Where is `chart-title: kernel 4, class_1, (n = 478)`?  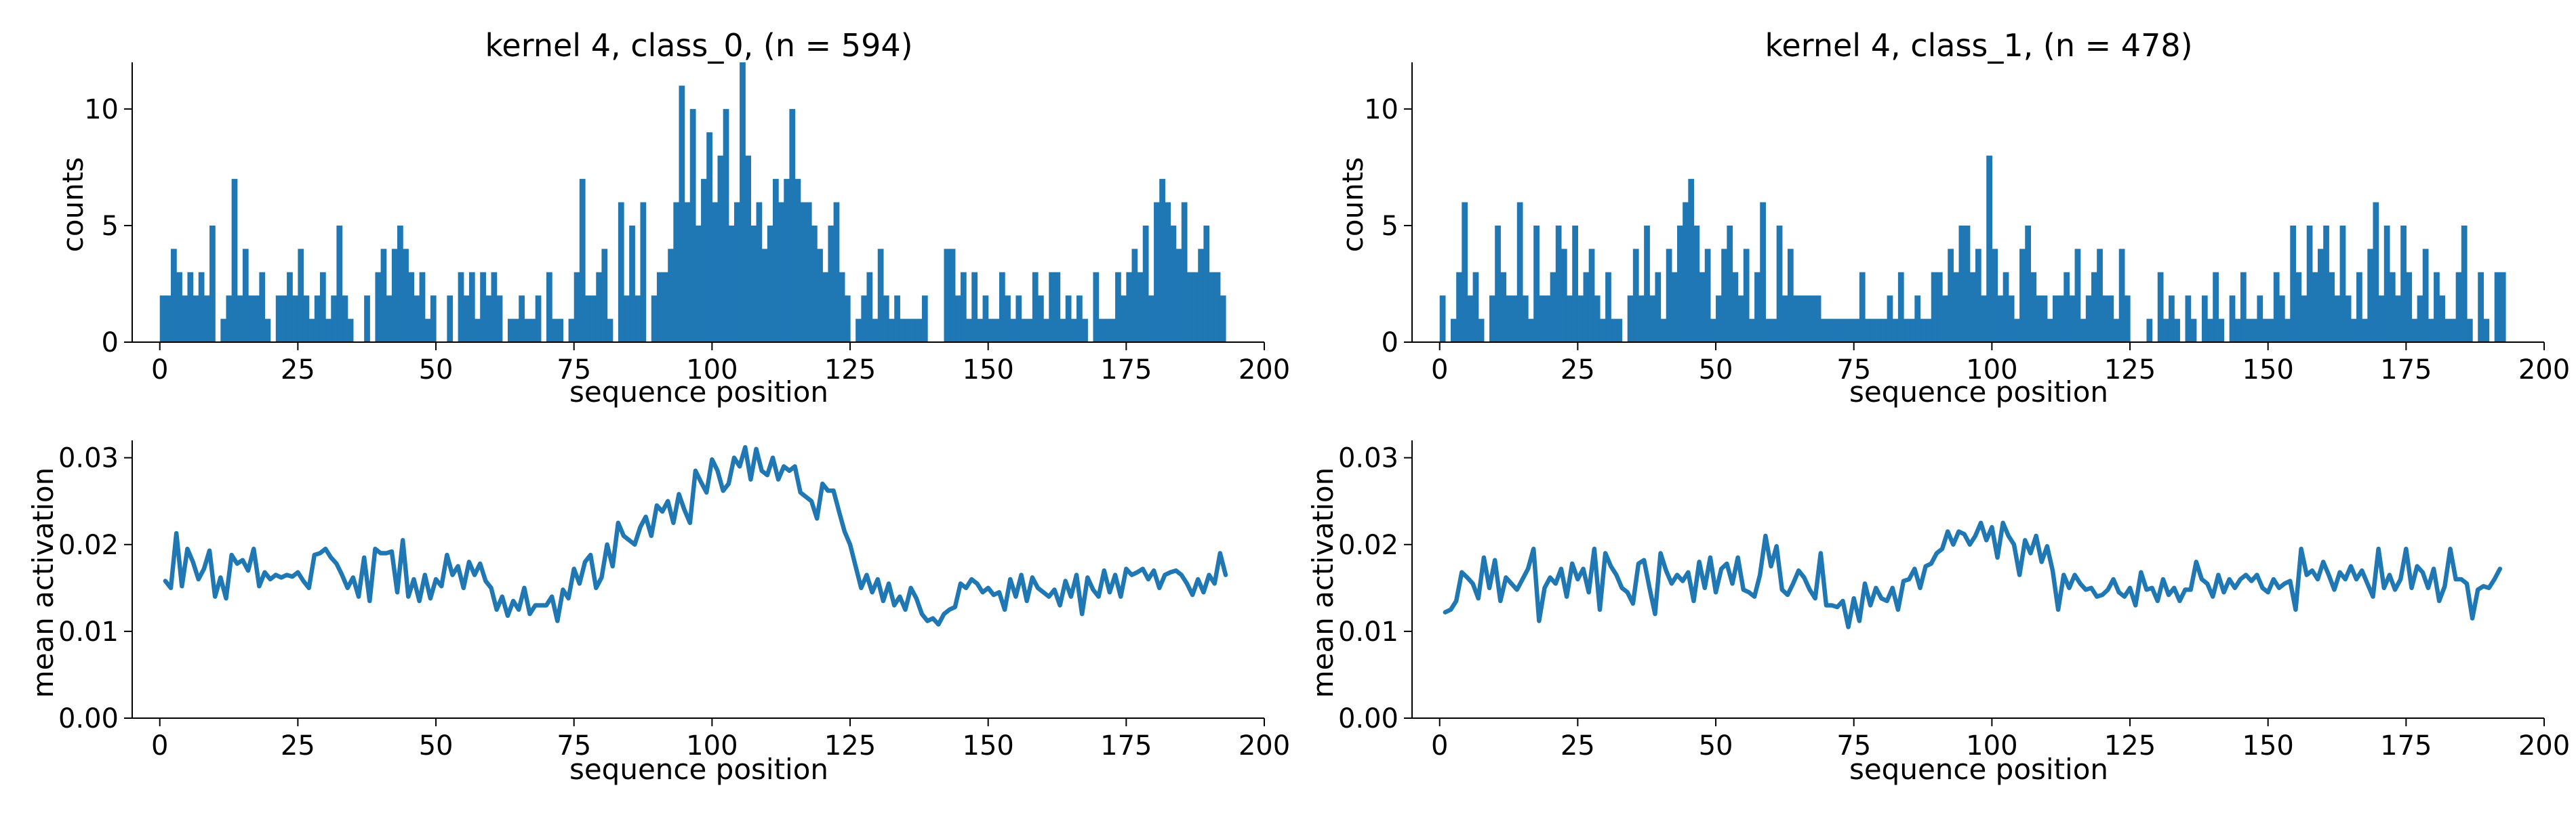 chart-title: kernel 4, class_1, (n = 478) is located at coordinates (1978, 45).